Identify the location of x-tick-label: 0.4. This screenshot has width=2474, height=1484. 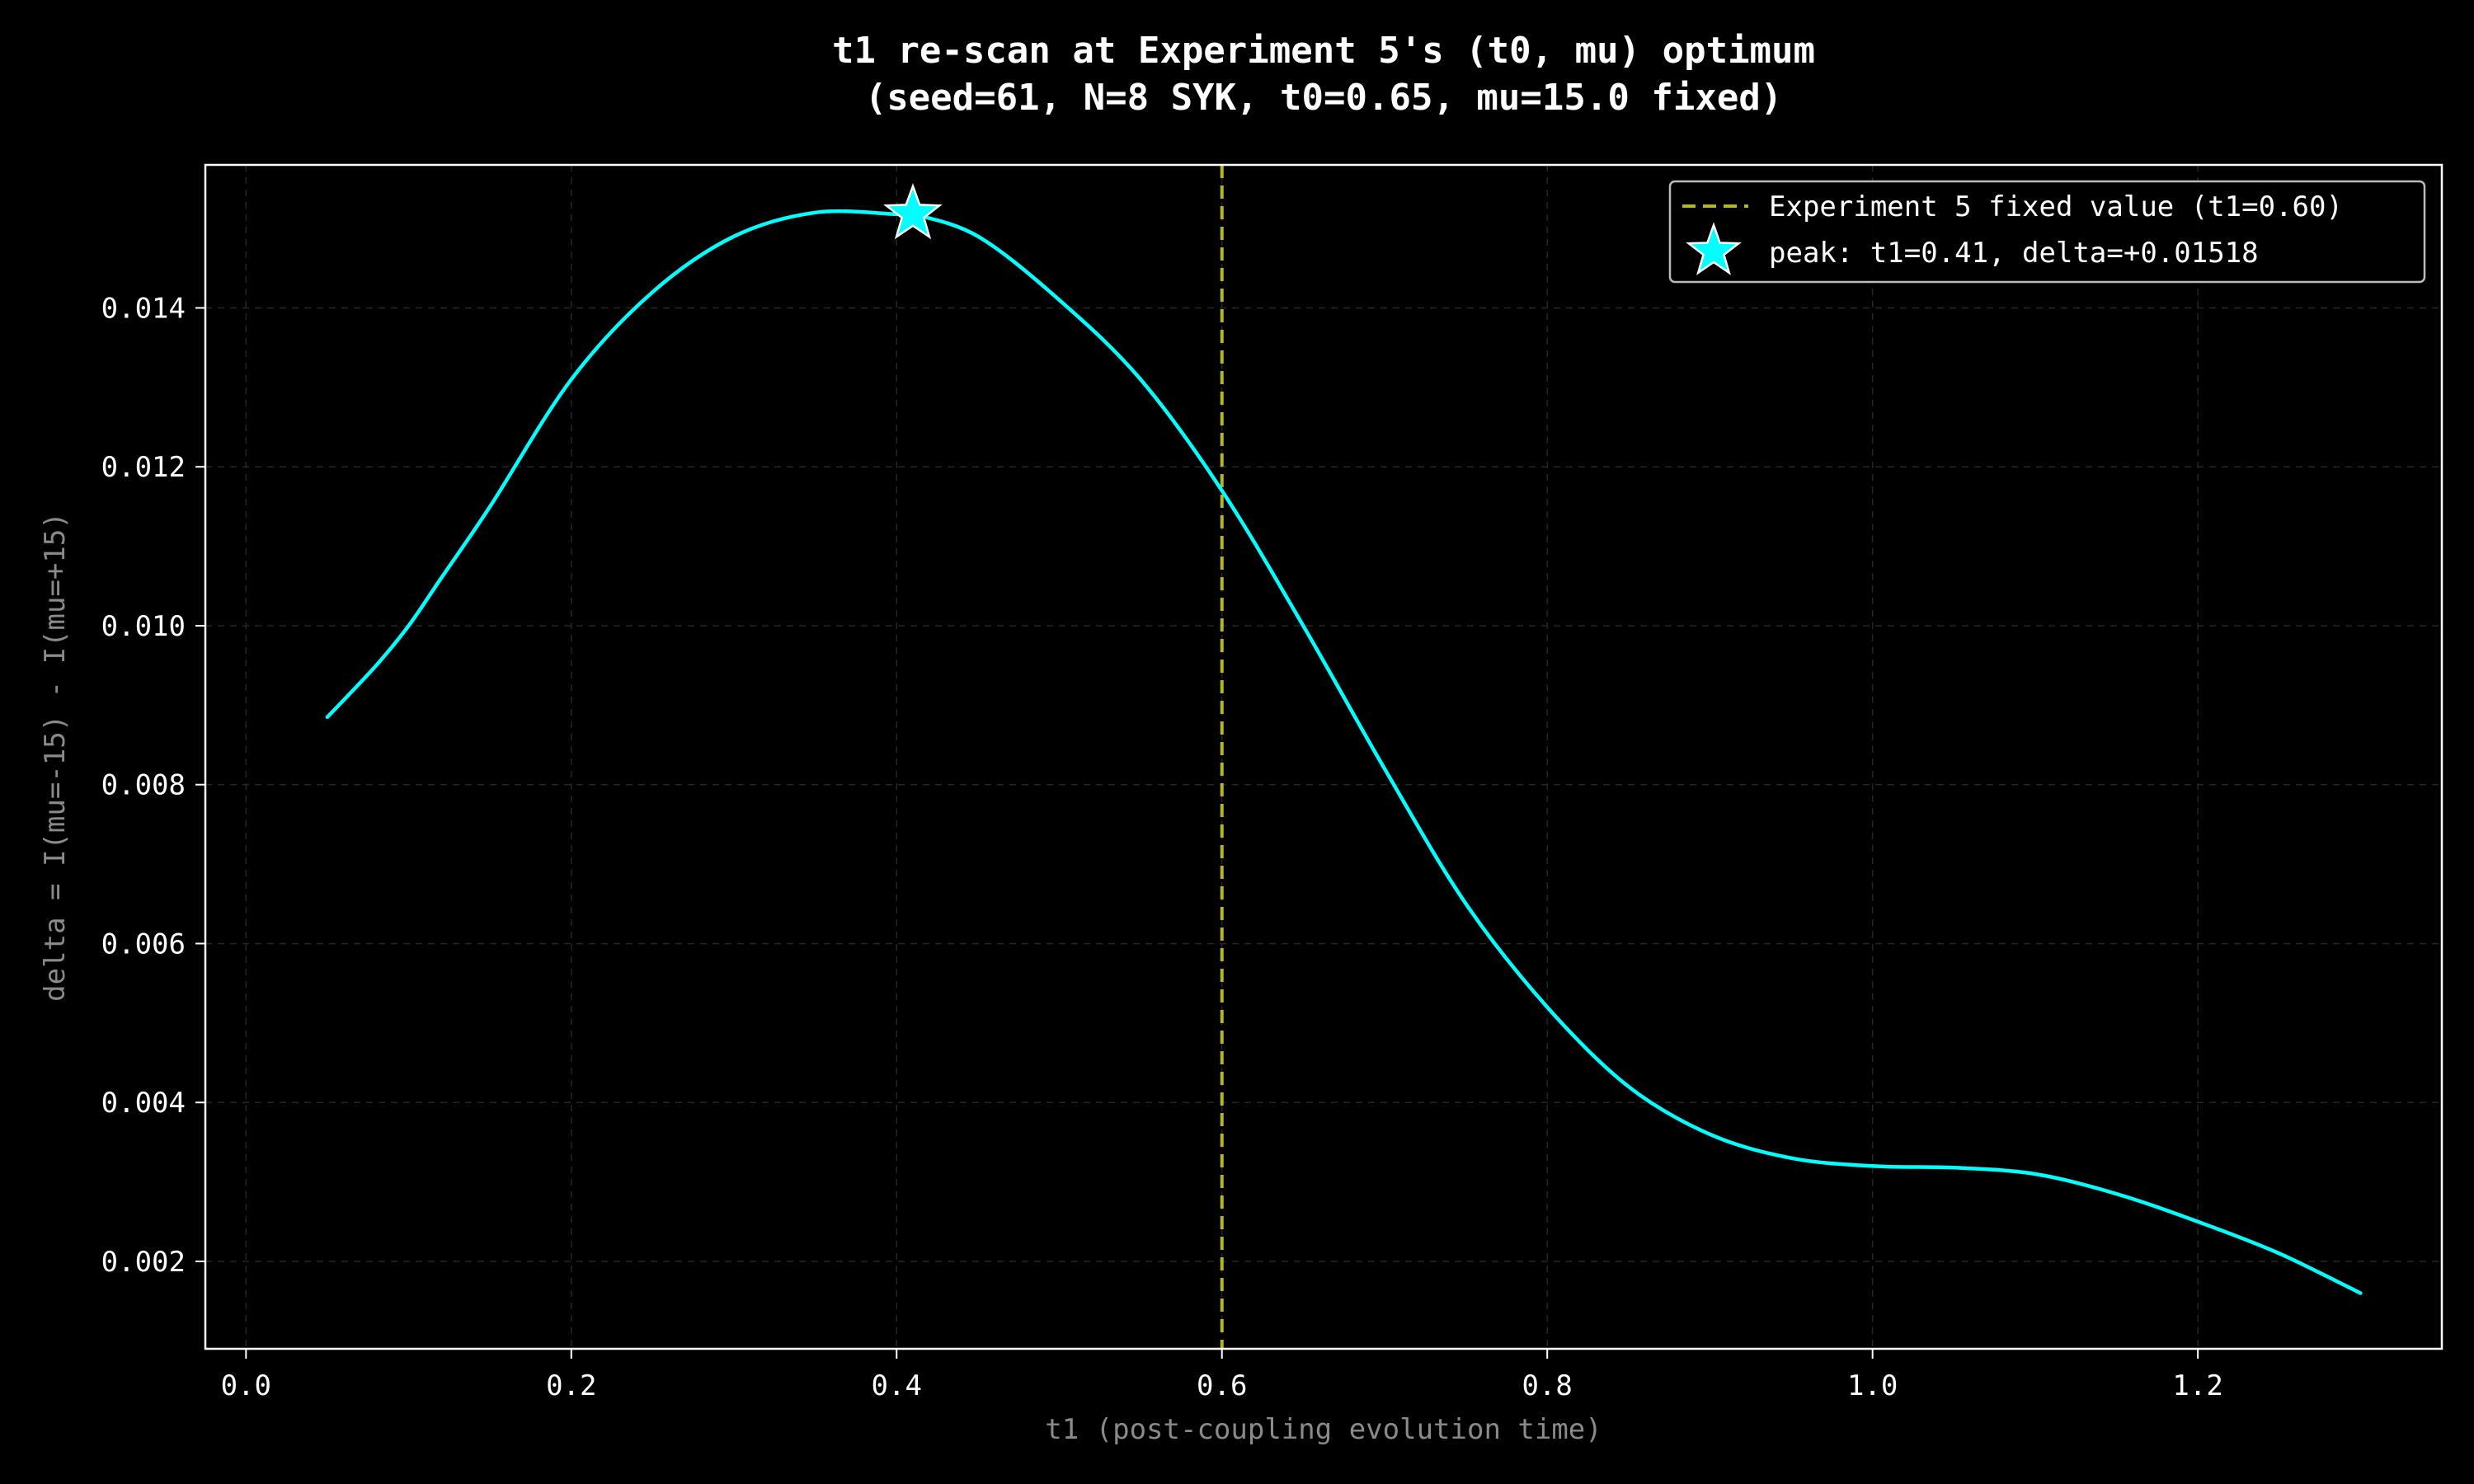
(897, 1385).